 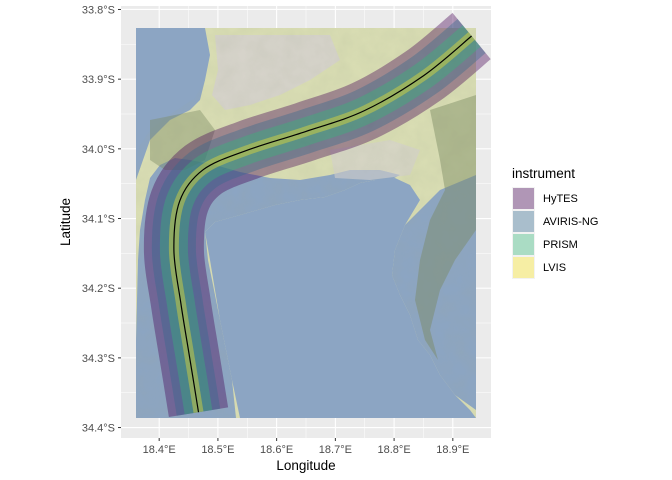 I want to click on x-axis: 18.4°E 18.5°E 18.6°E 18.7°E 18.8°E 18.9°E, so click(x=306, y=447).